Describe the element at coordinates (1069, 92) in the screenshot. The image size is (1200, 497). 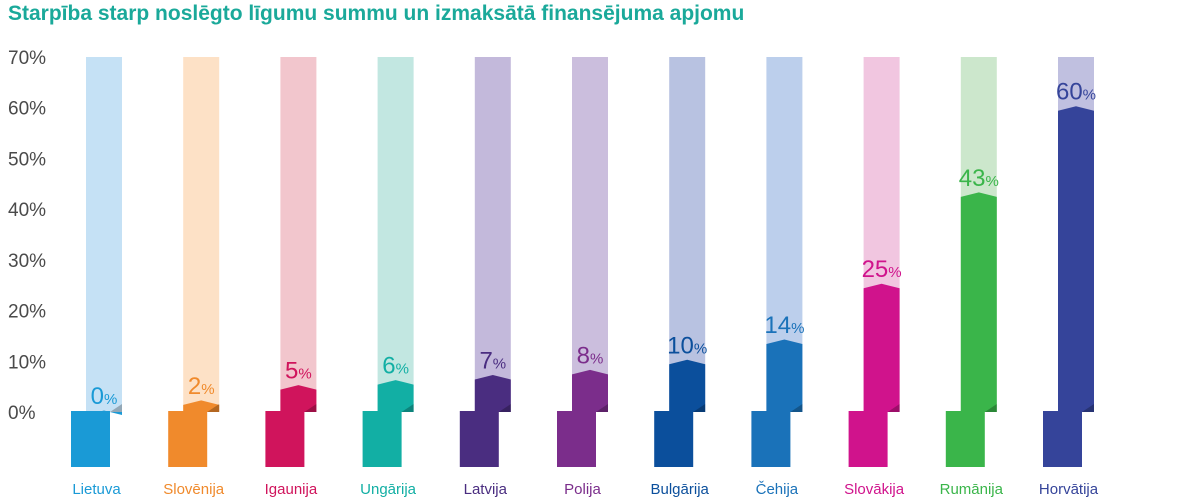
I see `value-number: 60` at that location.